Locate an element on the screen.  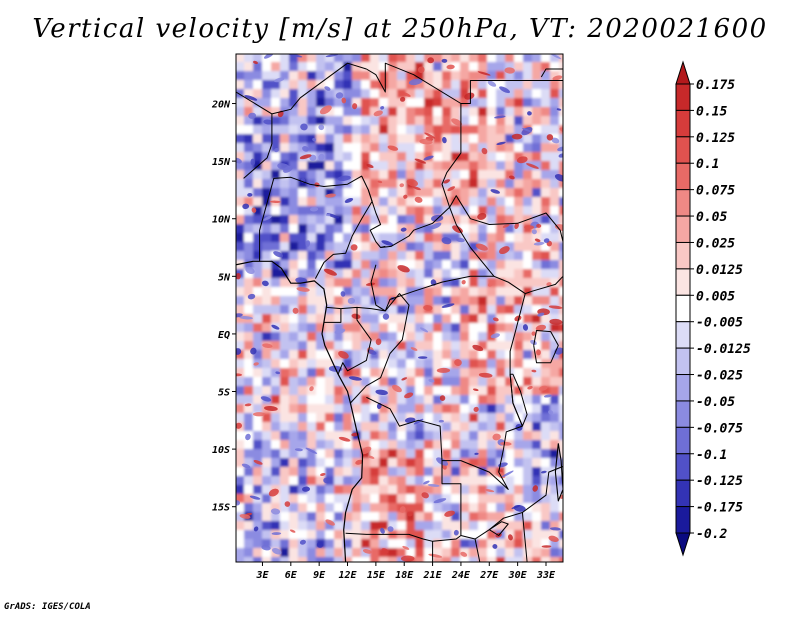
longitude-axis: 3E 6E 9E 12E 15E 18E 21E 24E 27E 30E 33E is located at coordinates (405, 571).